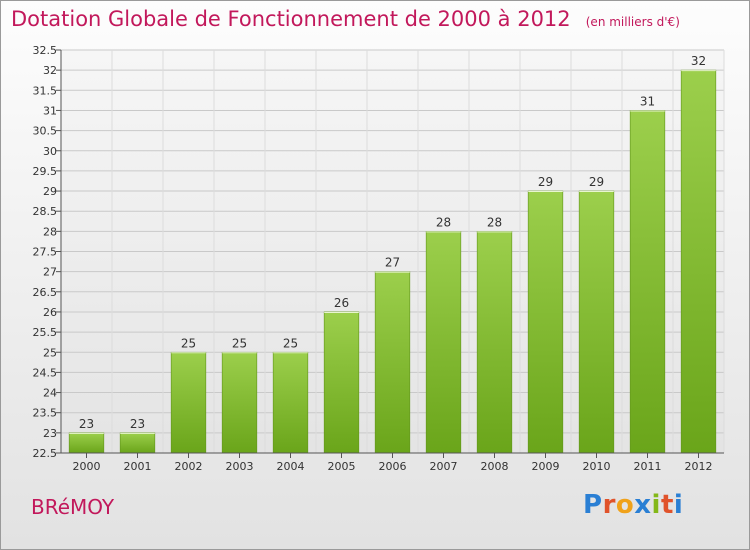  I want to click on bar-2003, so click(239, 402).